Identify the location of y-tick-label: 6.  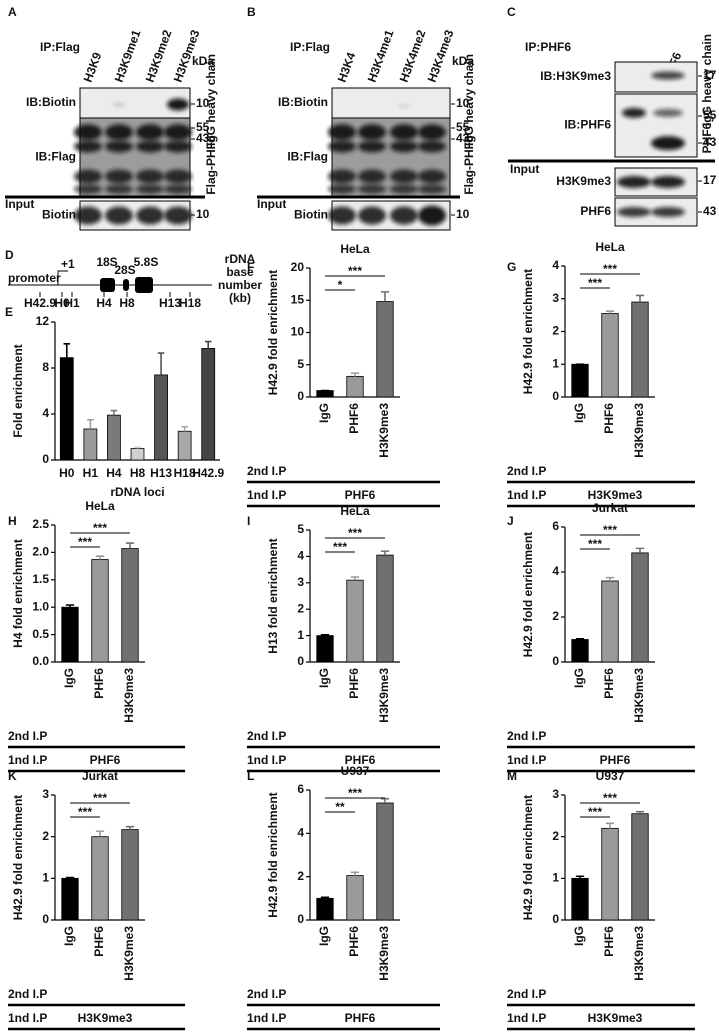
(300, 789).